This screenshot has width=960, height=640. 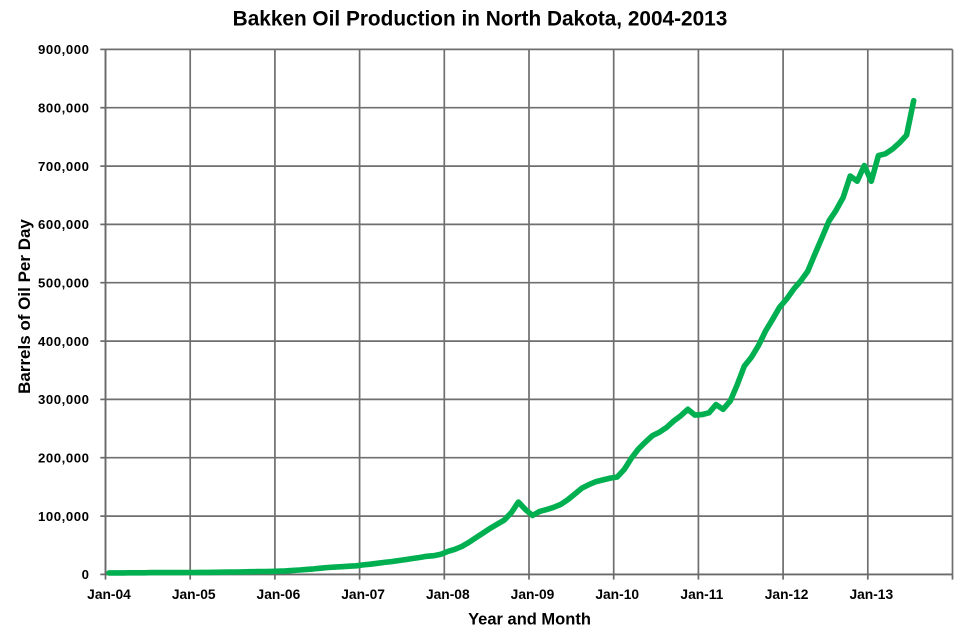 What do you see at coordinates (64, 166) in the screenshot?
I see `svg-text: 700,000` at bounding box center [64, 166].